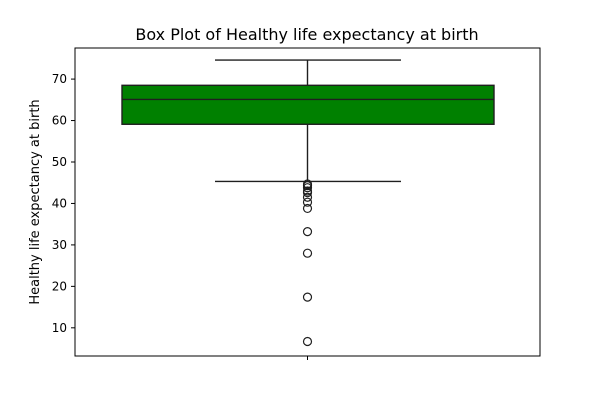 The height and width of the screenshot is (400, 600). I want to click on y-tick-label: 20, so click(59, 286).